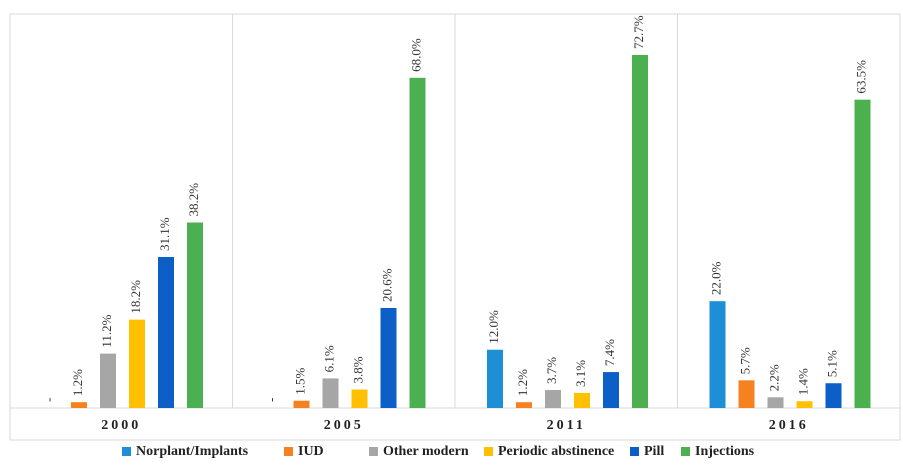 Image resolution: width=903 pixels, height=471 pixels. What do you see at coordinates (802, 381) in the screenshot?
I see `value-label: 1.4%` at bounding box center [802, 381].